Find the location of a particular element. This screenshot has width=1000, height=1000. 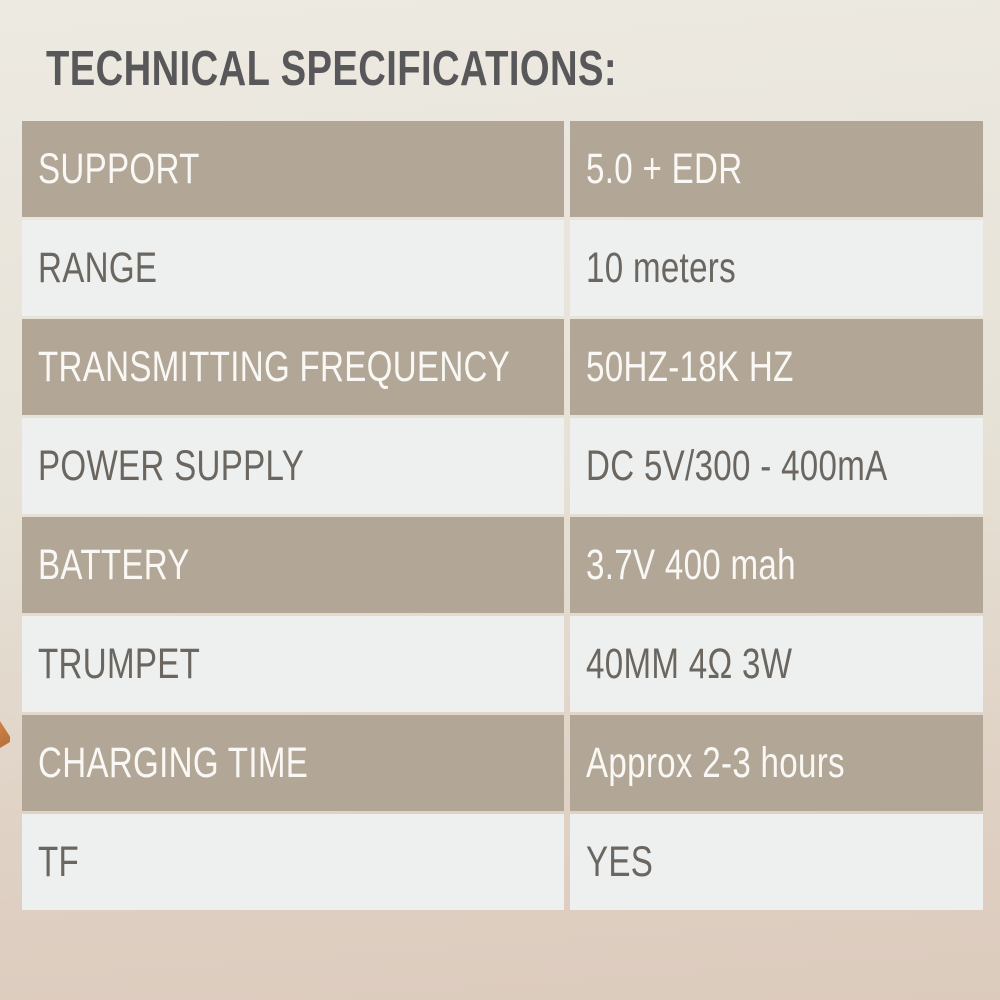

spec-value: Approx 2-3 hours is located at coordinates (715, 762).